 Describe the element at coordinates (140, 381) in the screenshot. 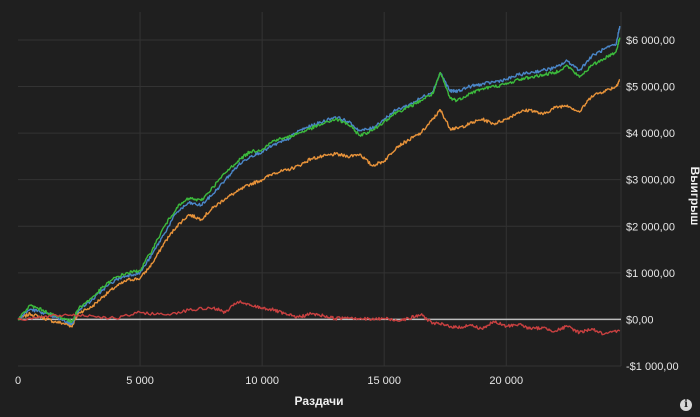

I see `x-tick-label: 5 000` at that location.